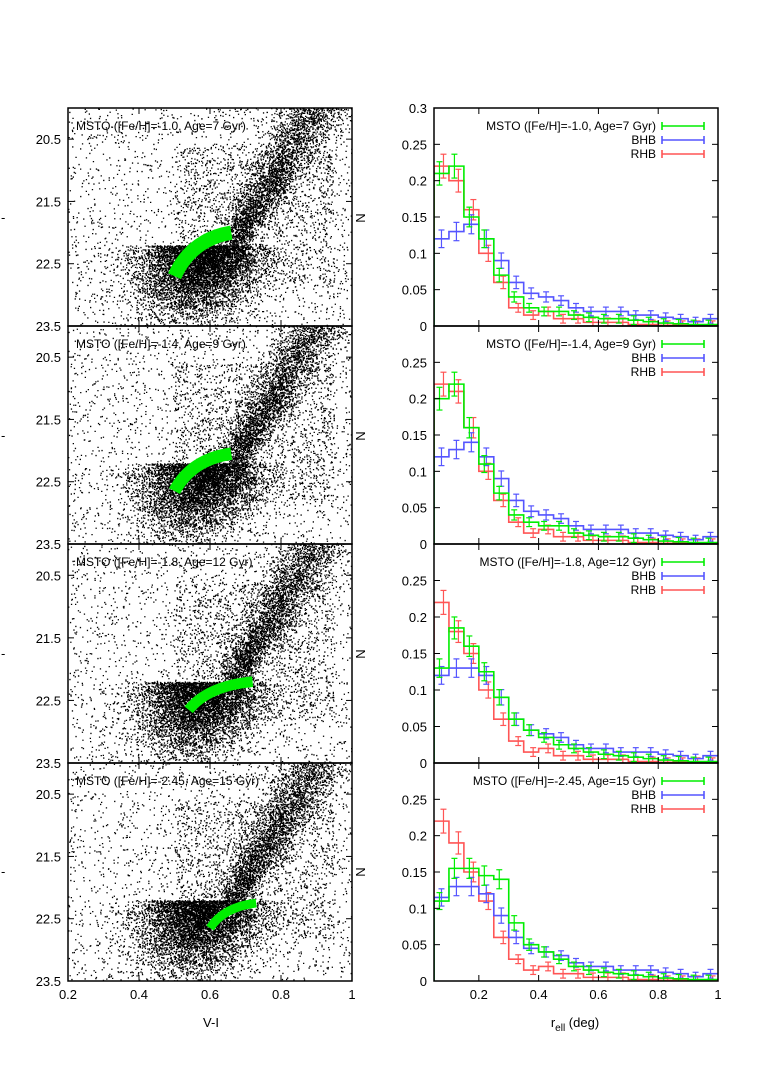 The height and width of the screenshot is (1091, 764). What do you see at coordinates (281, 994) in the screenshot?
I see `cmd-xtick-label: 0.8` at bounding box center [281, 994].